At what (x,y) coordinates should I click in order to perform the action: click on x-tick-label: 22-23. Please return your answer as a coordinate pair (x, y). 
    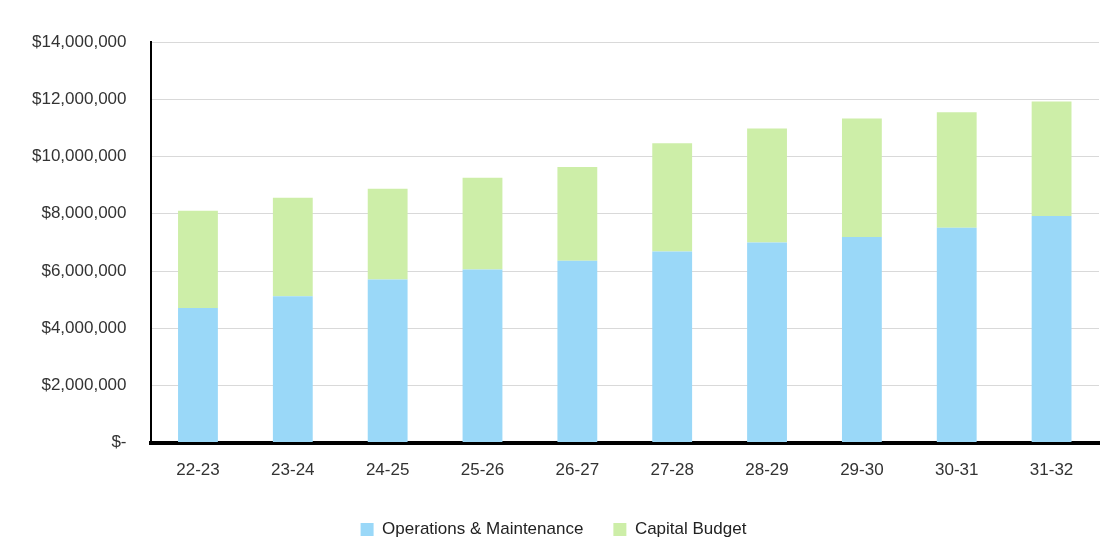
    Looking at the image, I should click on (198, 470).